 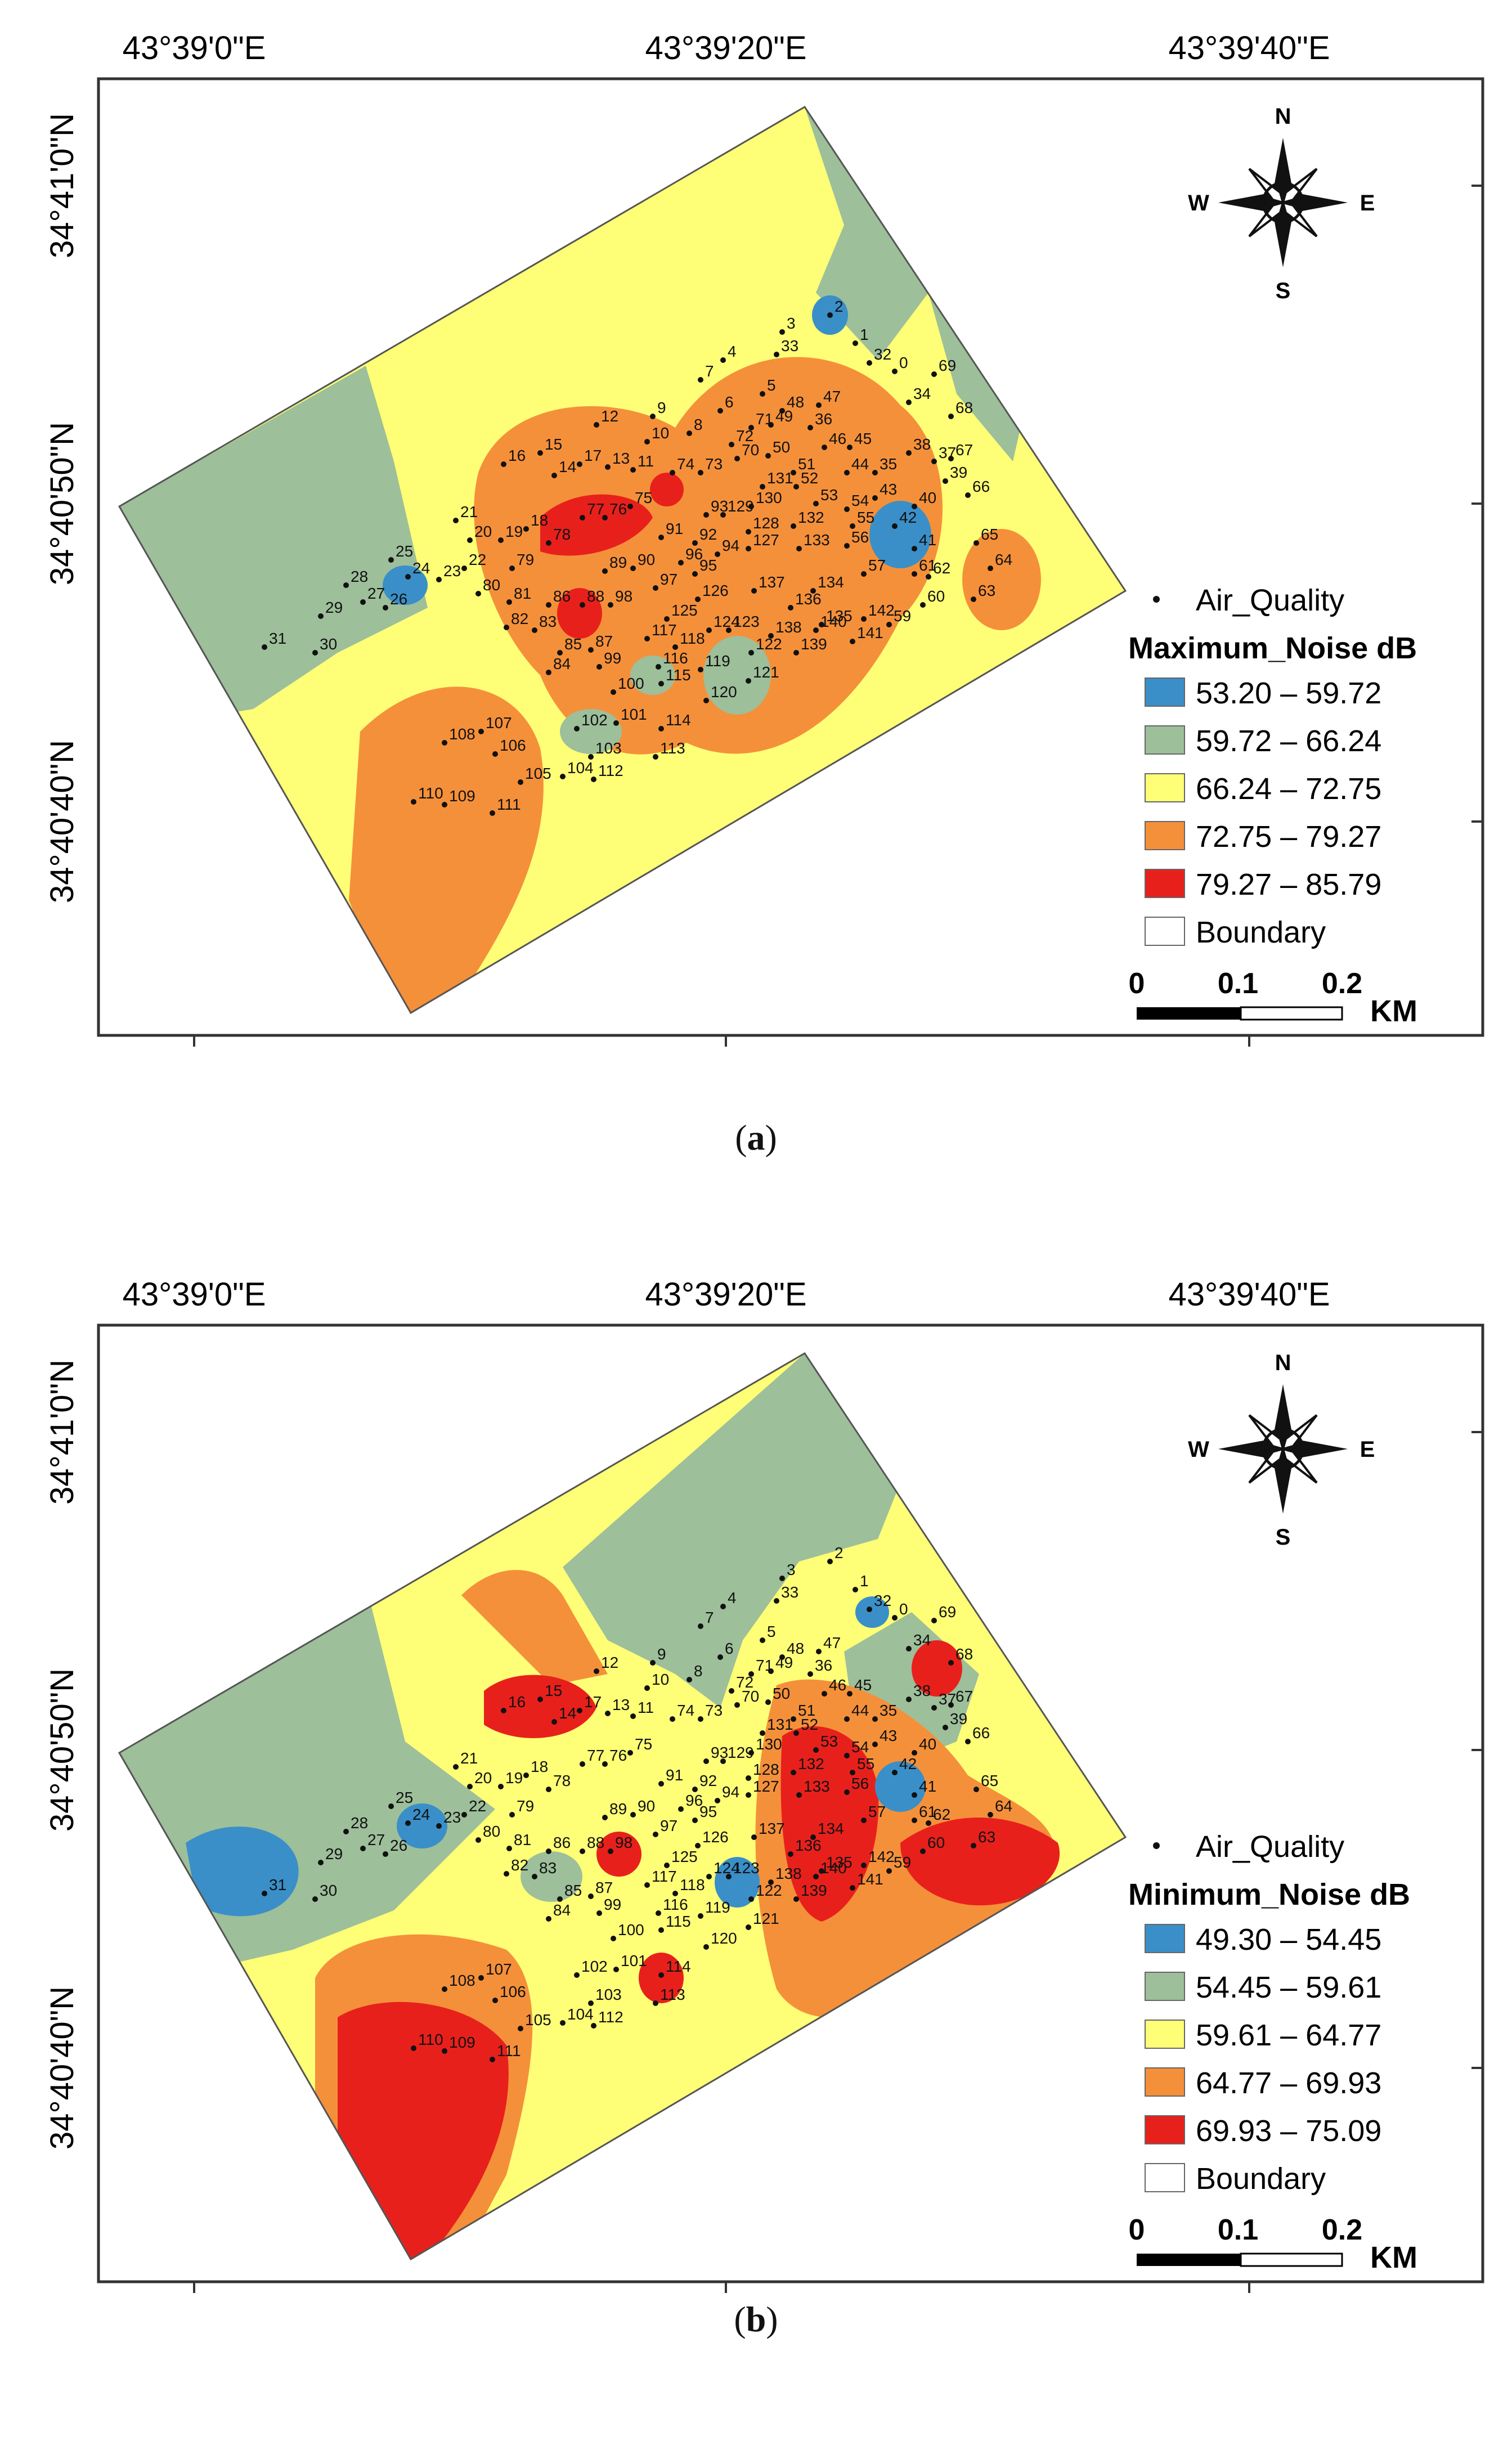 What do you see at coordinates (621, 458) in the screenshot?
I see `sample-point-label-13: 13` at bounding box center [621, 458].